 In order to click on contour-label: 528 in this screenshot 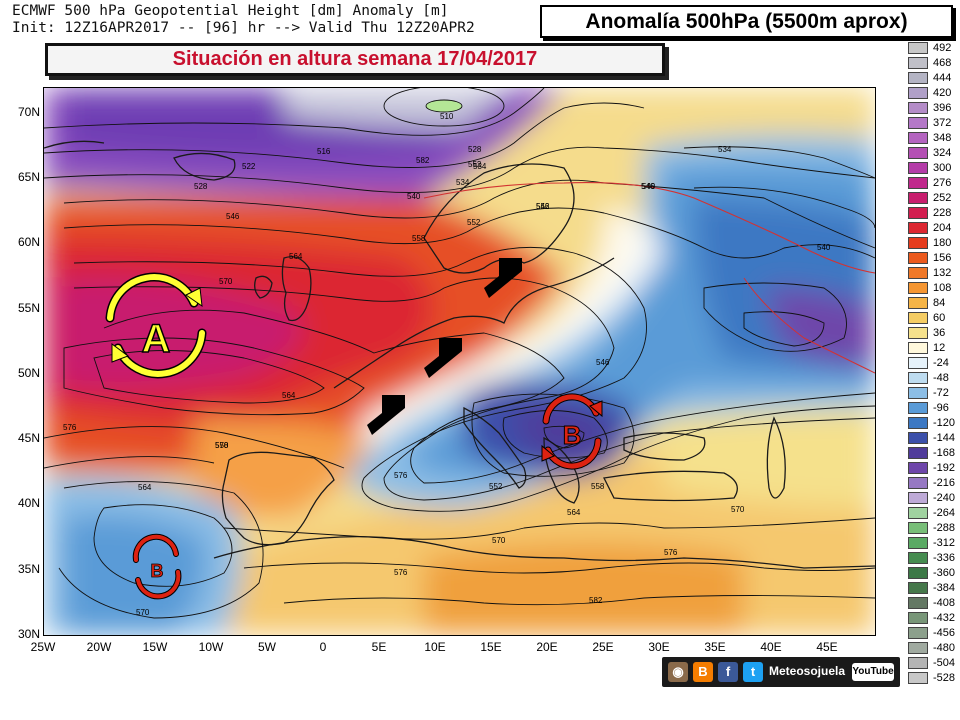, I will do `click(201, 186)`.